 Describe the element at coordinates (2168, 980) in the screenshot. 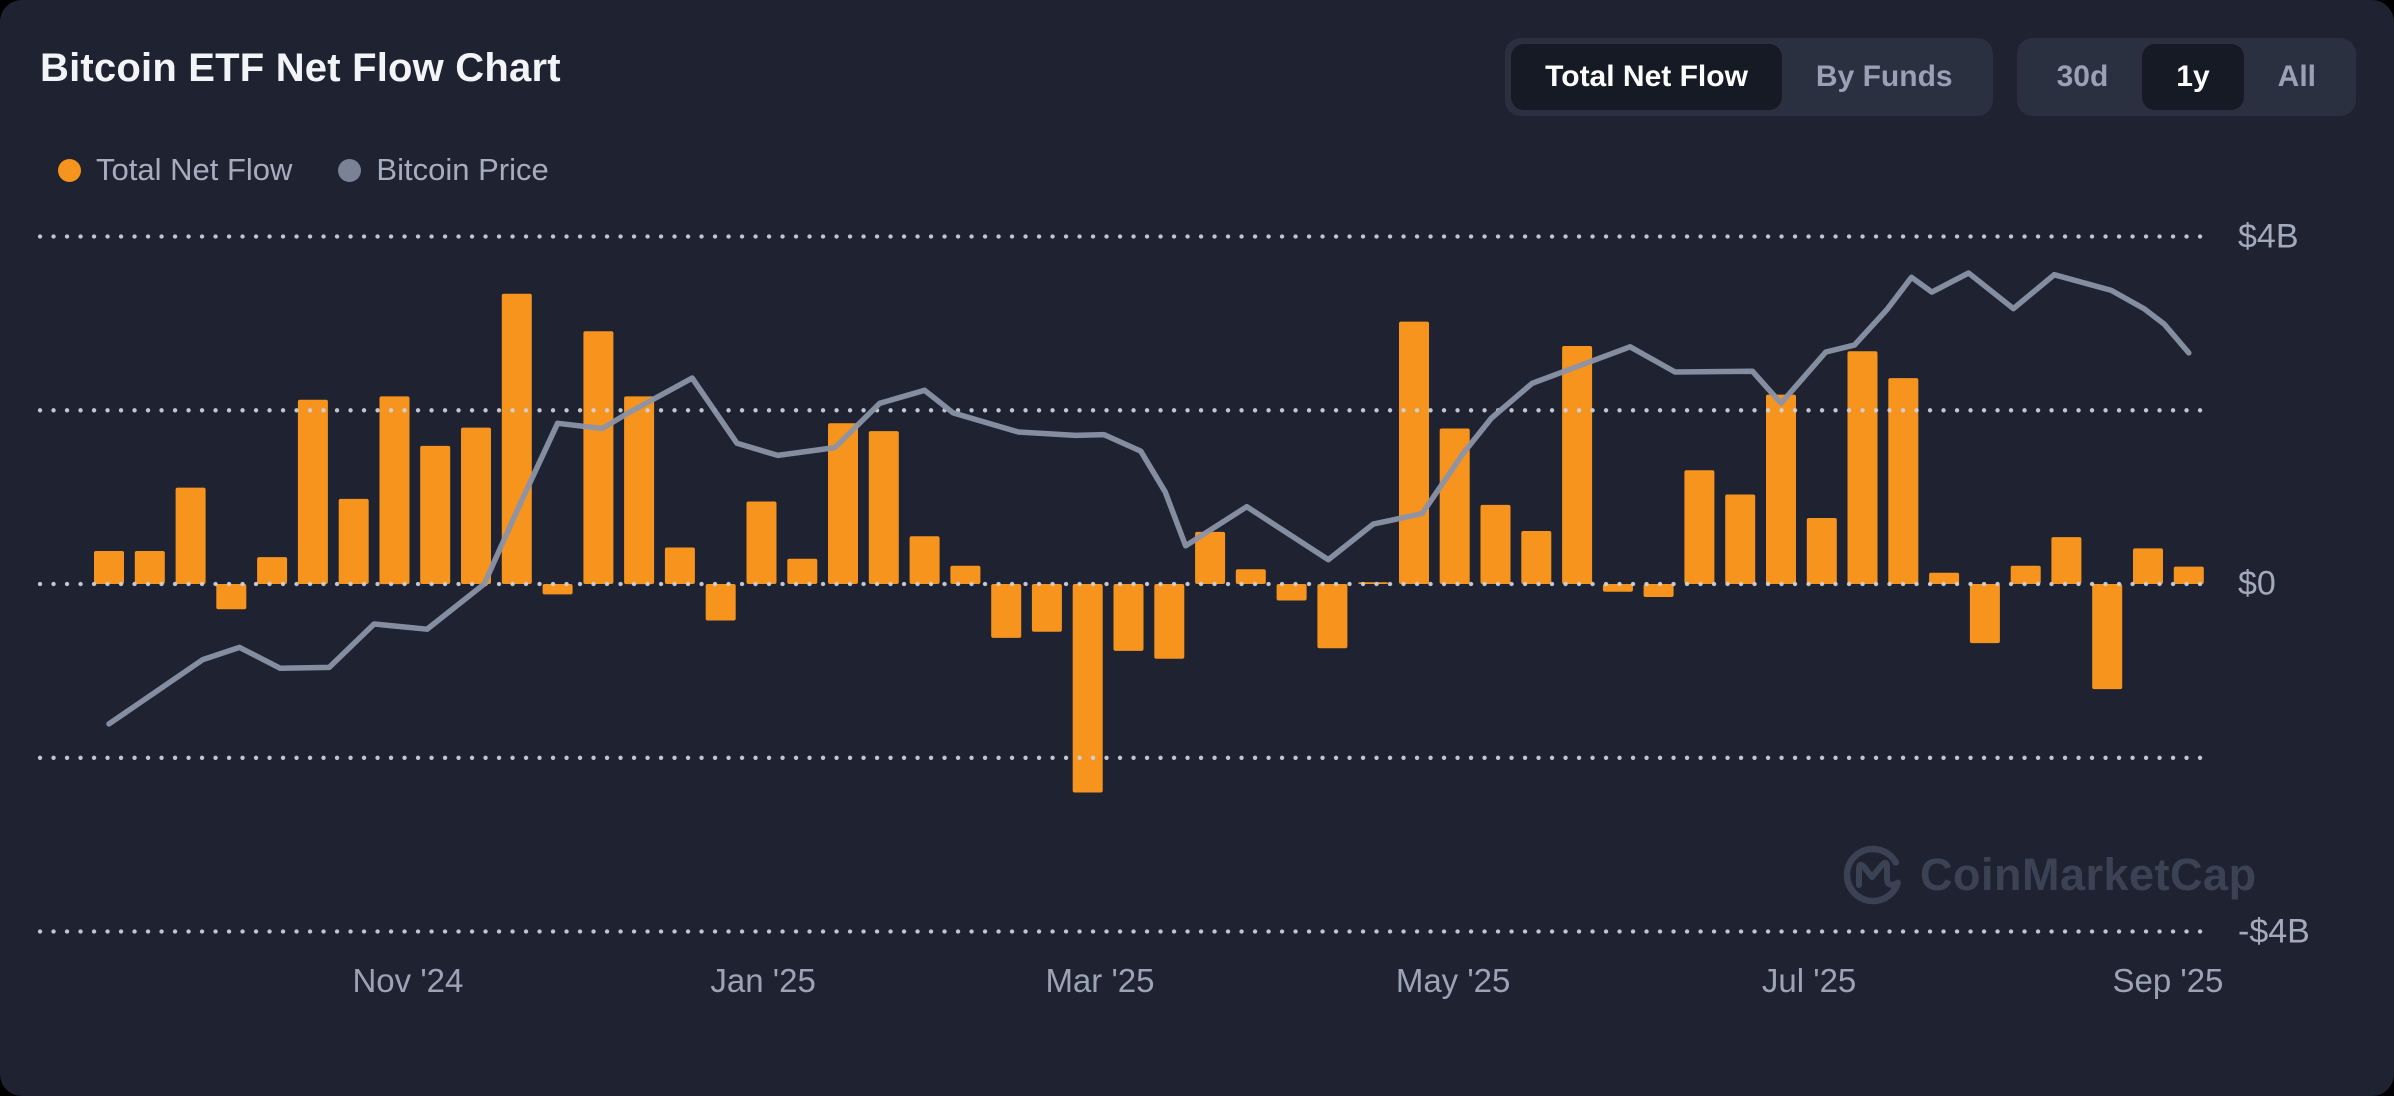

I see `x-tick-label: Sep '25` at that location.